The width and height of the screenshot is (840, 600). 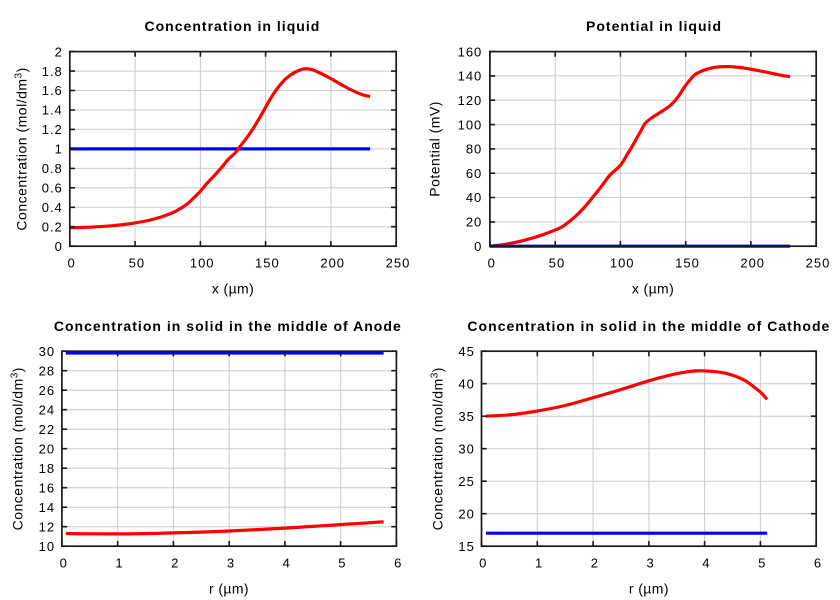 I want to click on svg-text: 1.2, so click(x=52, y=129).